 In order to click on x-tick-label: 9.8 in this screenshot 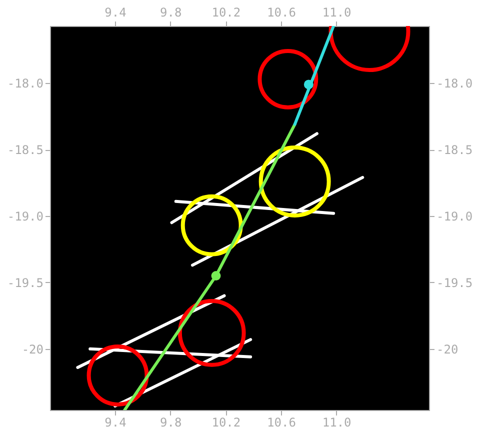, I will do `click(171, 423)`.